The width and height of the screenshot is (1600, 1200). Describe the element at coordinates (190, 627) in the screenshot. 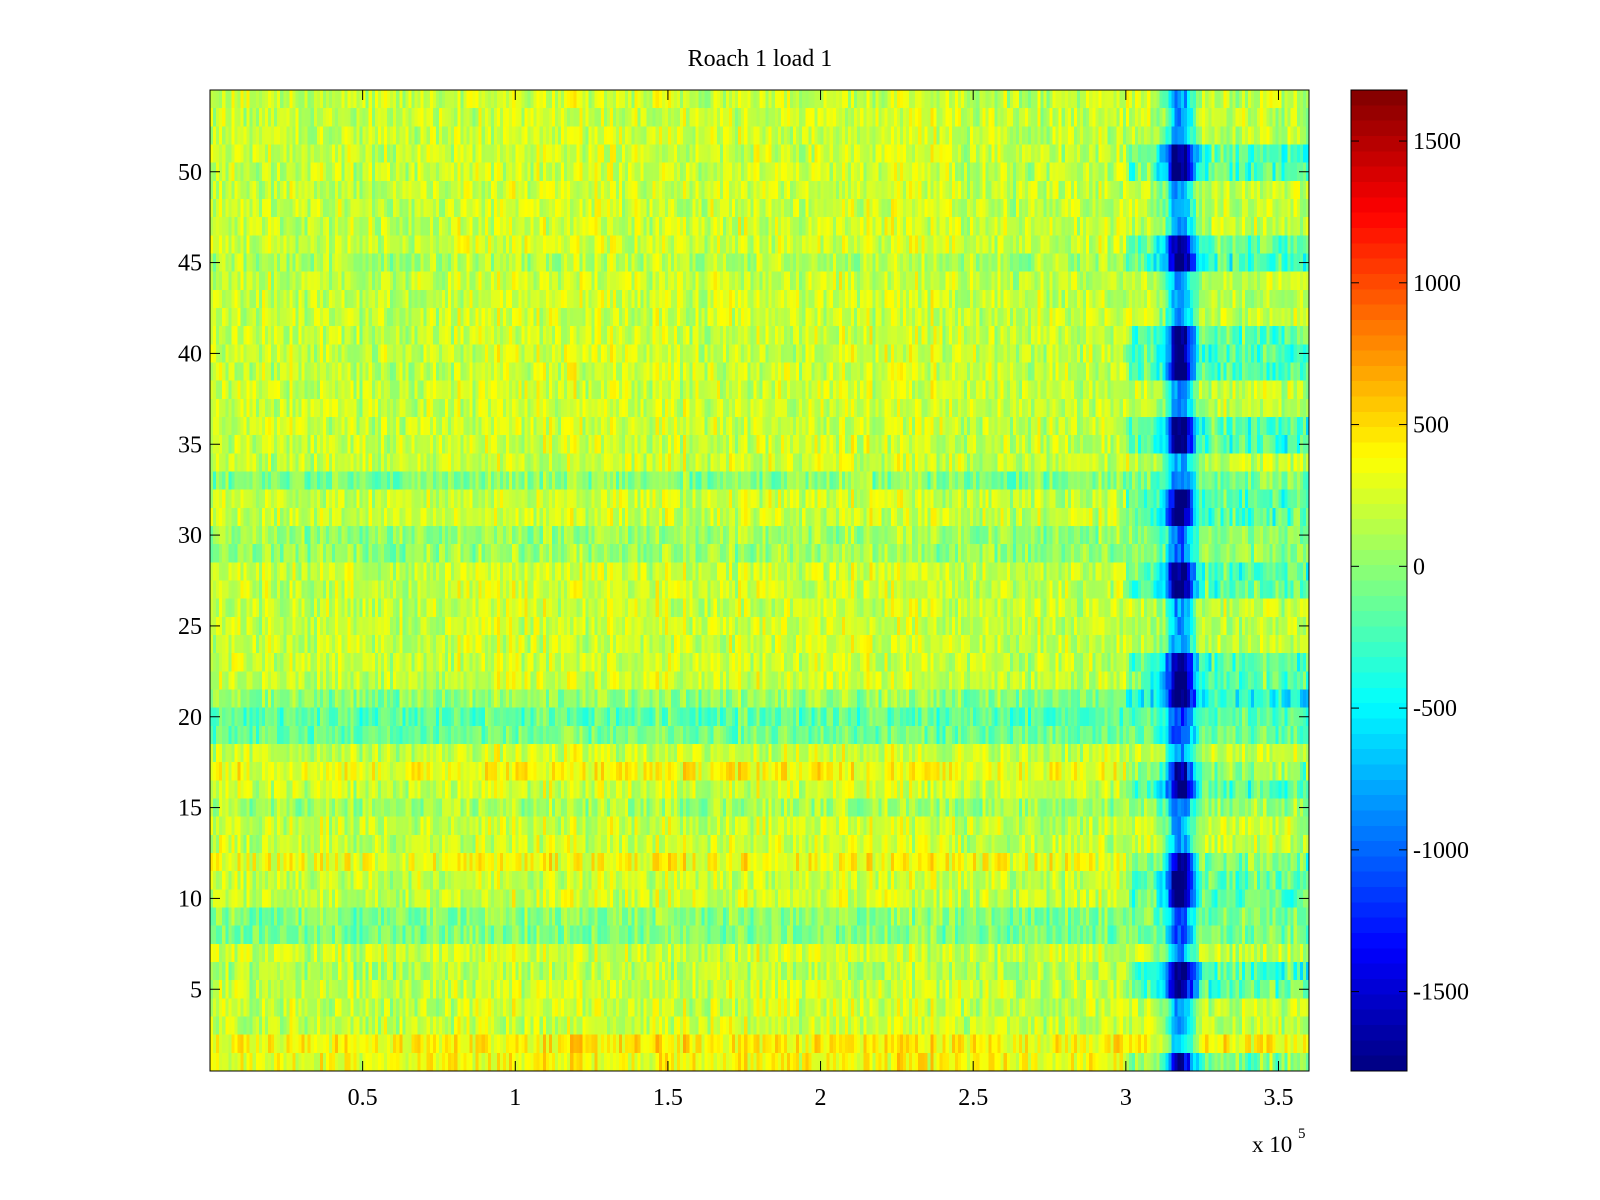

I see `y-tick-label: 25` at that location.